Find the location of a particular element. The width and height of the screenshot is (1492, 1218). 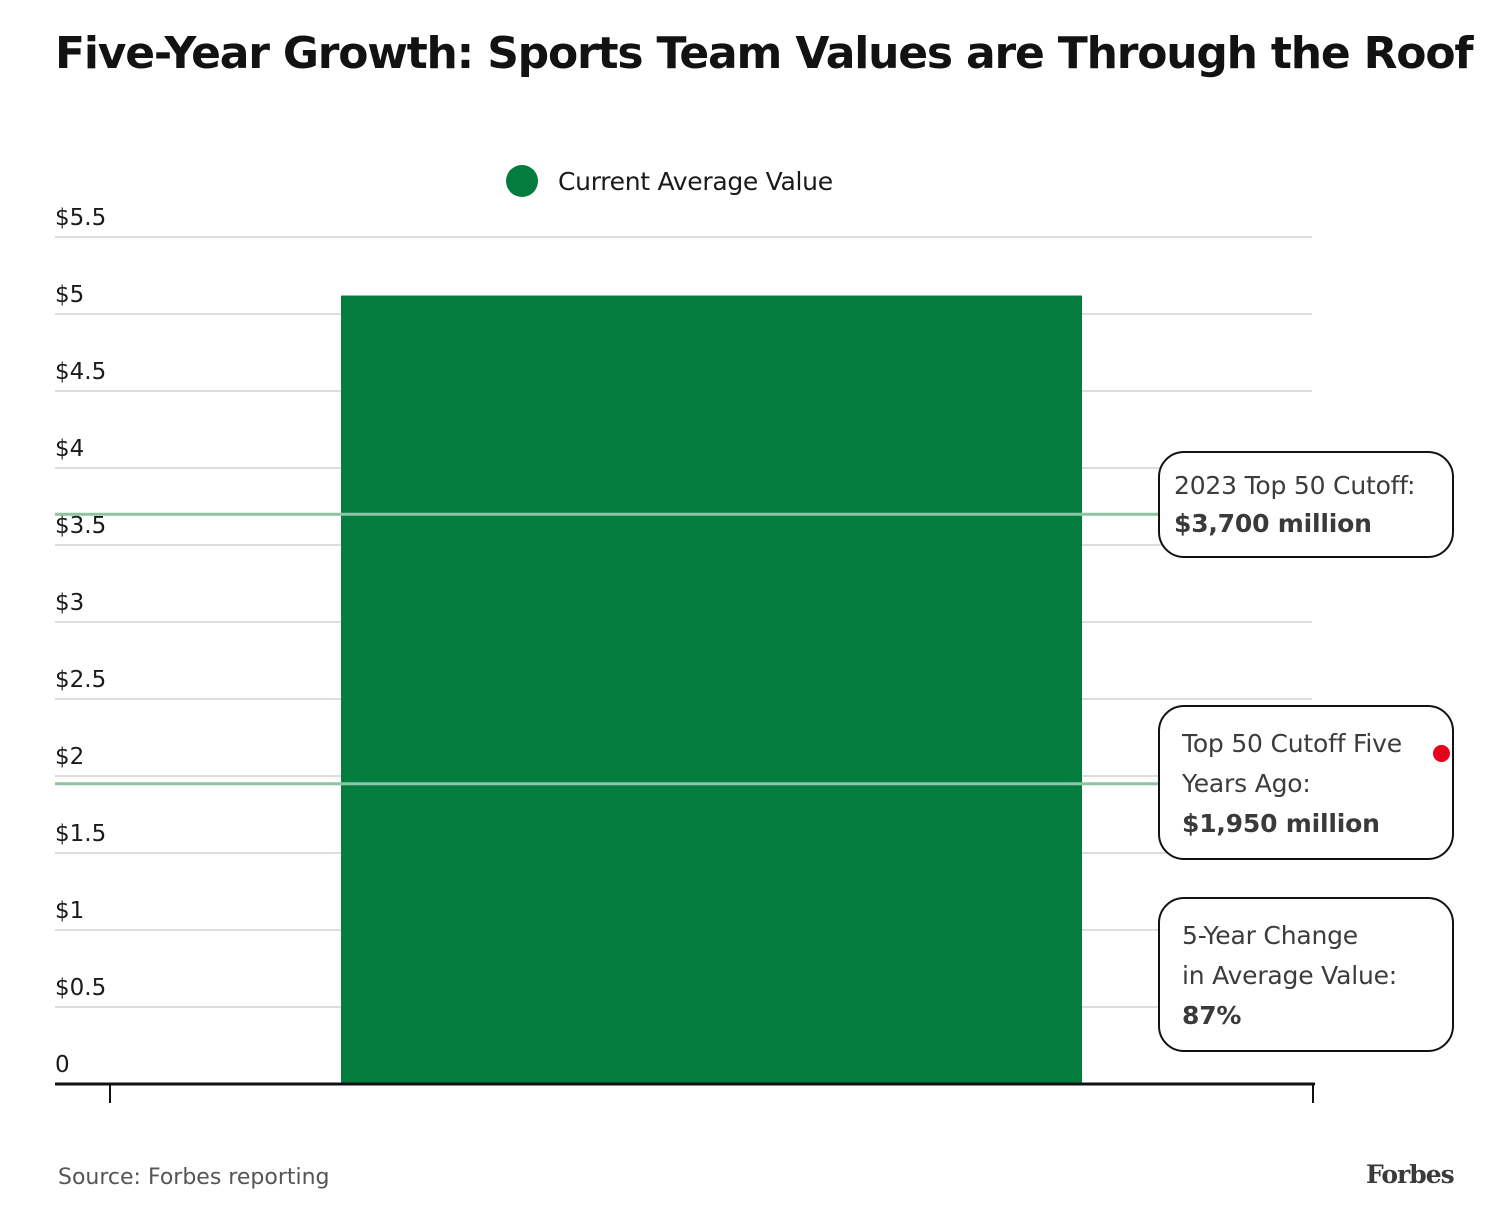

annotation-text: Years Ago: is located at coordinates (1246, 783).